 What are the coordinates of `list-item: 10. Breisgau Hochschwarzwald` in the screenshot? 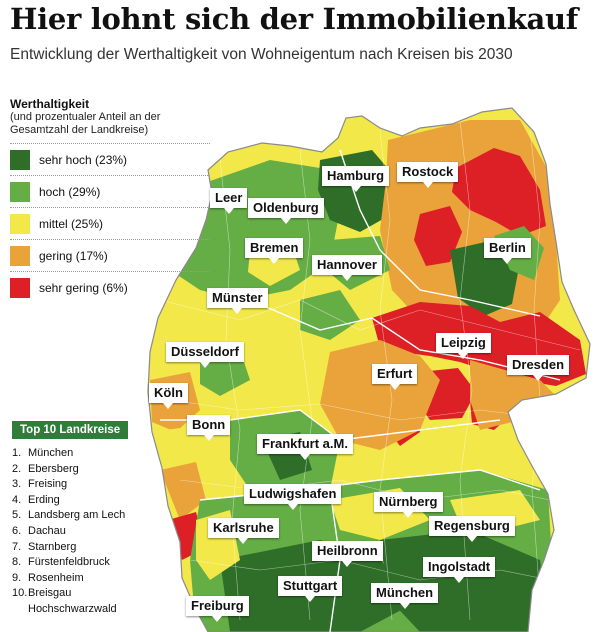 It's located at (87, 601).